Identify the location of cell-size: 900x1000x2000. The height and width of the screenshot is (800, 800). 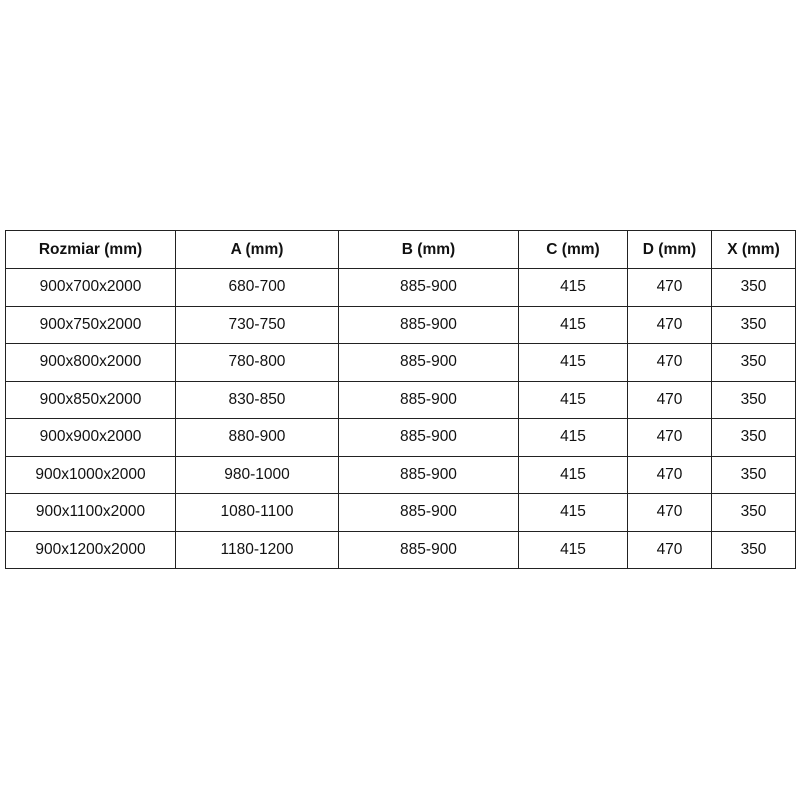
(90, 474).